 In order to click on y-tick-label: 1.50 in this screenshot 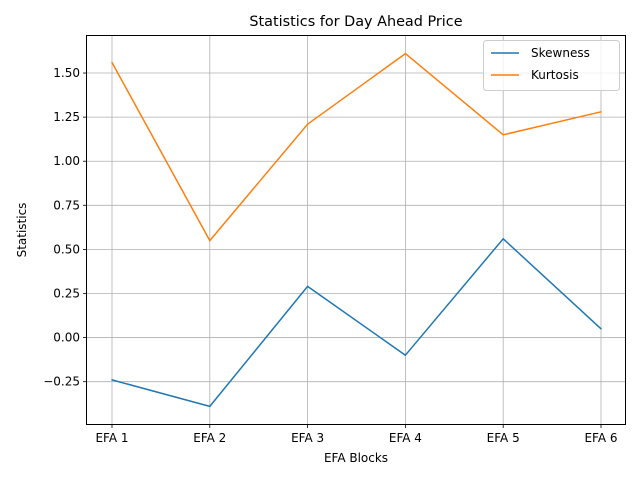, I will do `click(66, 73)`.